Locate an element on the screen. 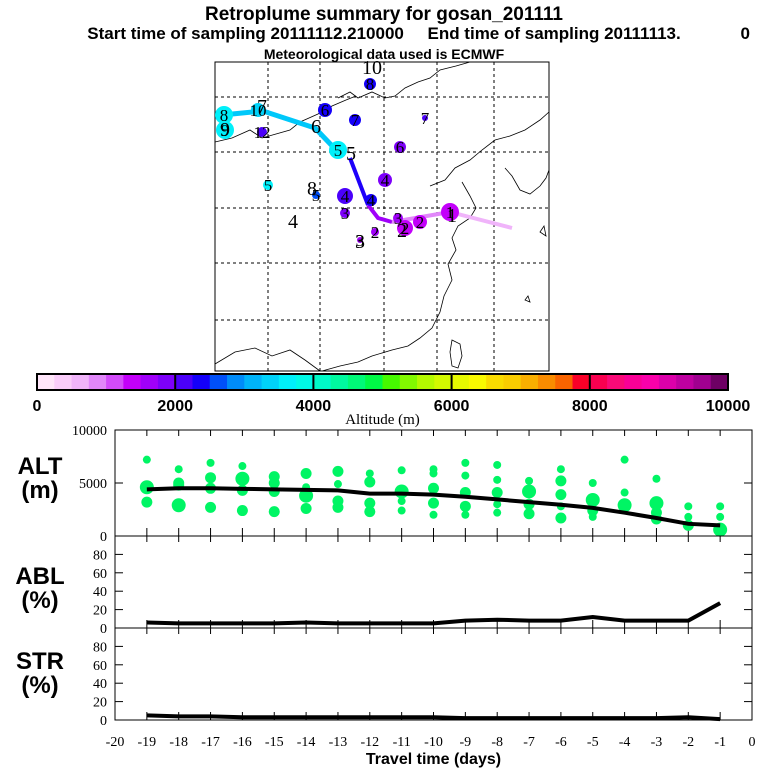 This screenshot has width=768, height=768. x-axis-label: Travel time (days) is located at coordinates (433, 759).